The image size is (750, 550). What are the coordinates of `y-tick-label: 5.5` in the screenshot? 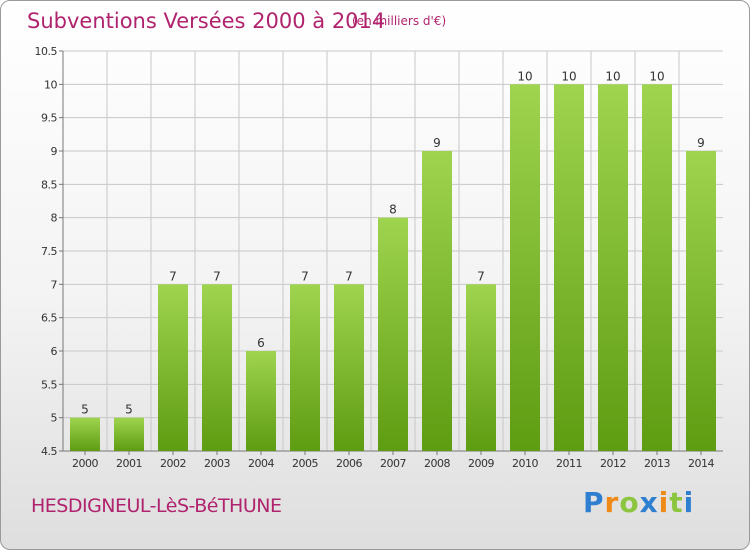 It's located at (49, 384).